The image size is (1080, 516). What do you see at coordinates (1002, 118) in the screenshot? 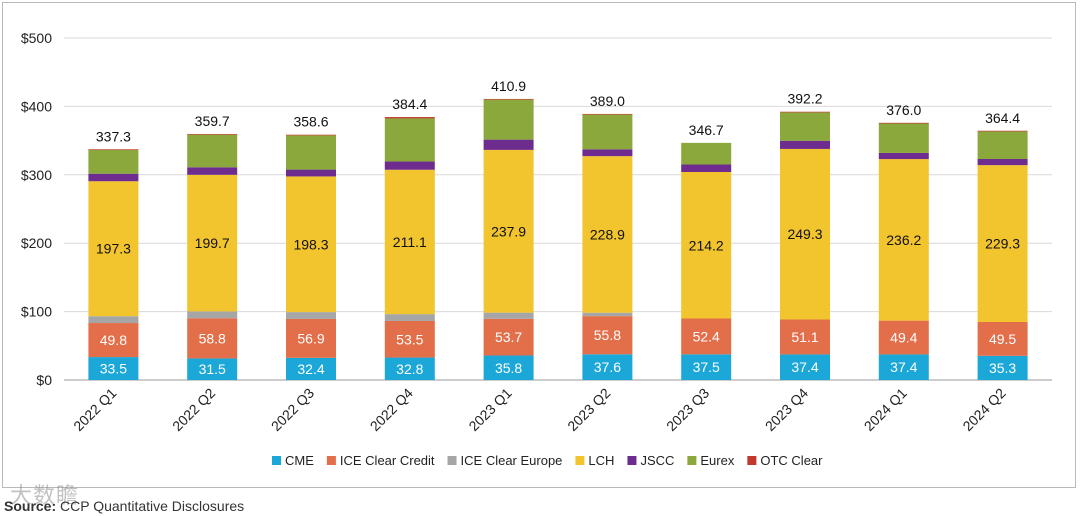
I see `total-label: 364.4` at bounding box center [1002, 118].